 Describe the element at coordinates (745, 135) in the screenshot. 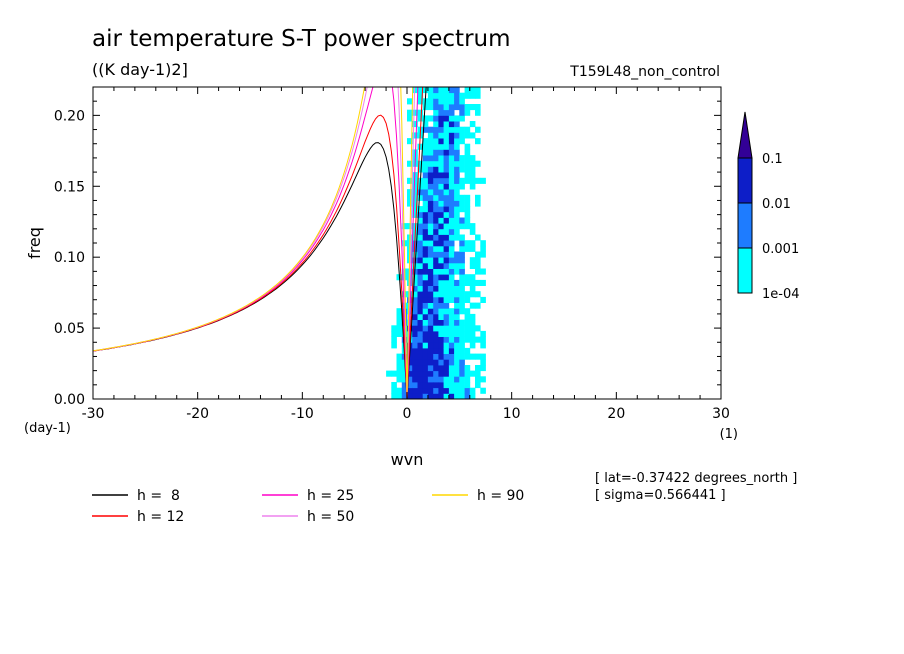

I see `colorbar-arrow` at that location.